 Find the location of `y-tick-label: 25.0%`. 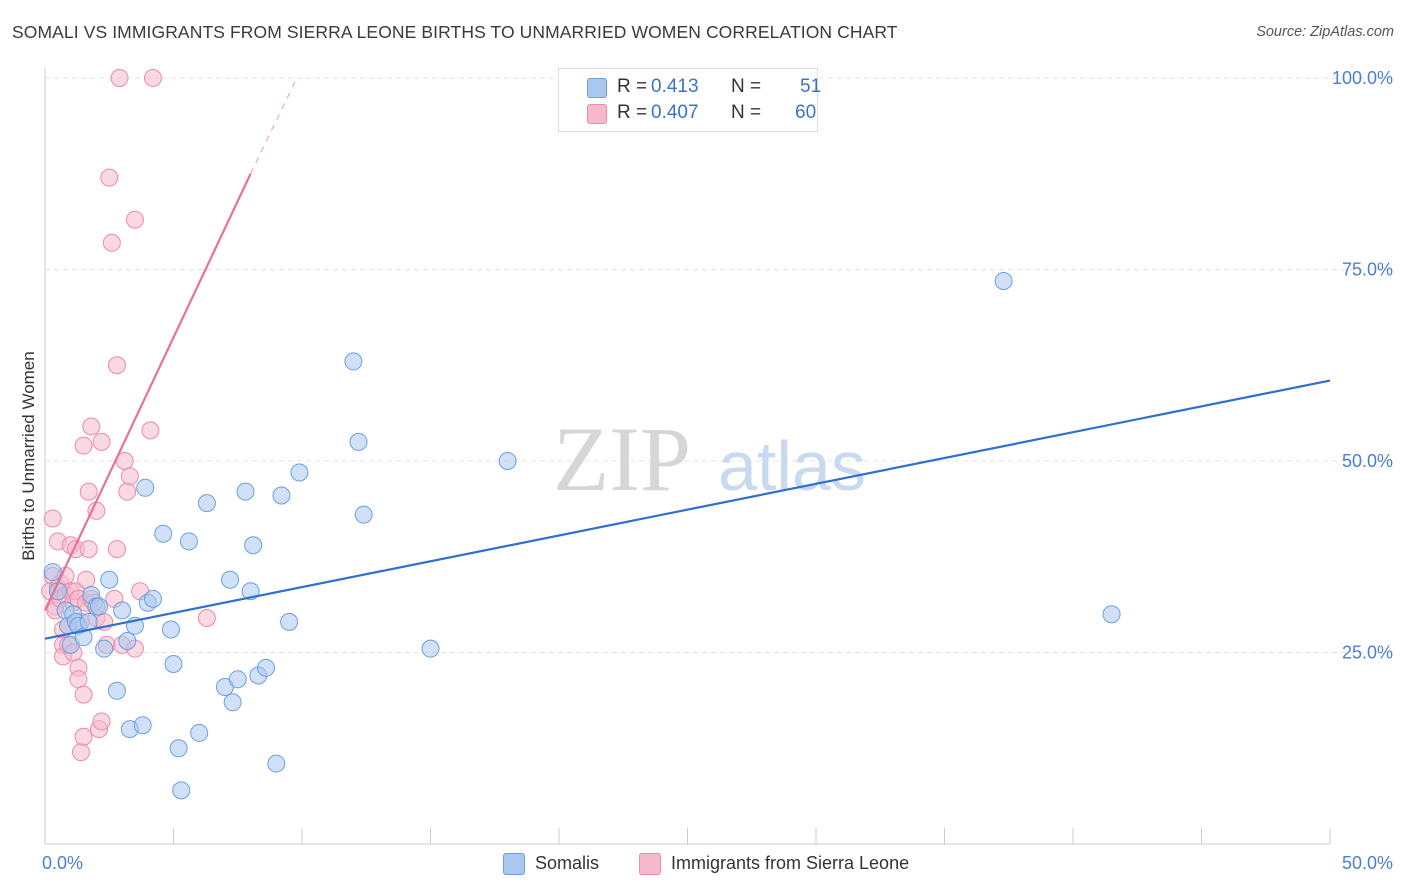

y-tick-label: 25.0% is located at coordinates (1367, 653).